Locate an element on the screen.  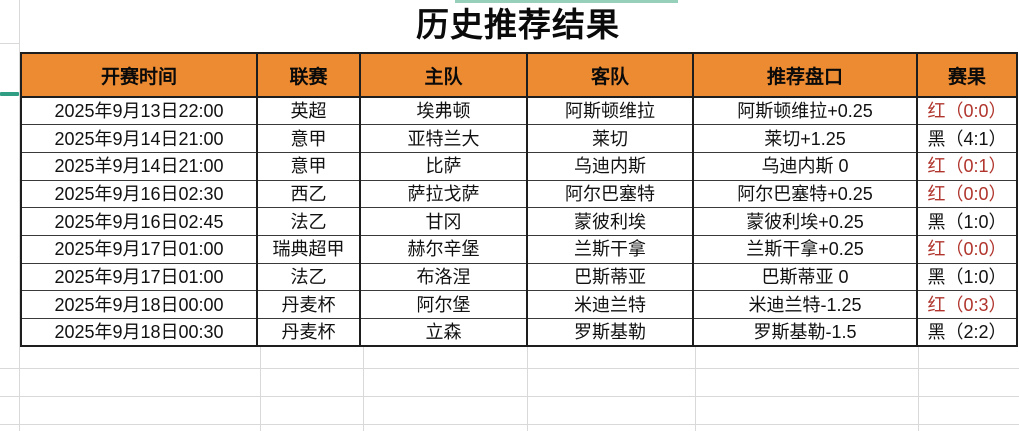
table-row: 2025羊9月14日21:00 意甲 比萨 乌迪内斯 乌迪内斯 0 红（0:1） is located at coordinates (519, 166).